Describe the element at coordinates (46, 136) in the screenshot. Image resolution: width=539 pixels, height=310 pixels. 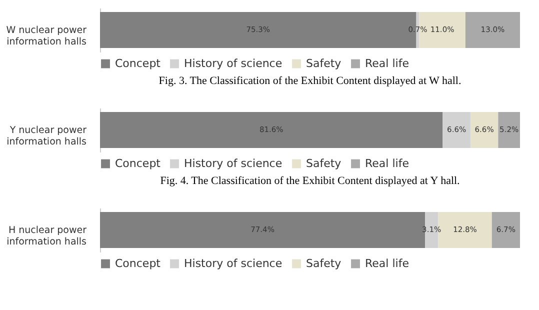
I see `y-tick-label: Y nuclear power information halls` at that location.